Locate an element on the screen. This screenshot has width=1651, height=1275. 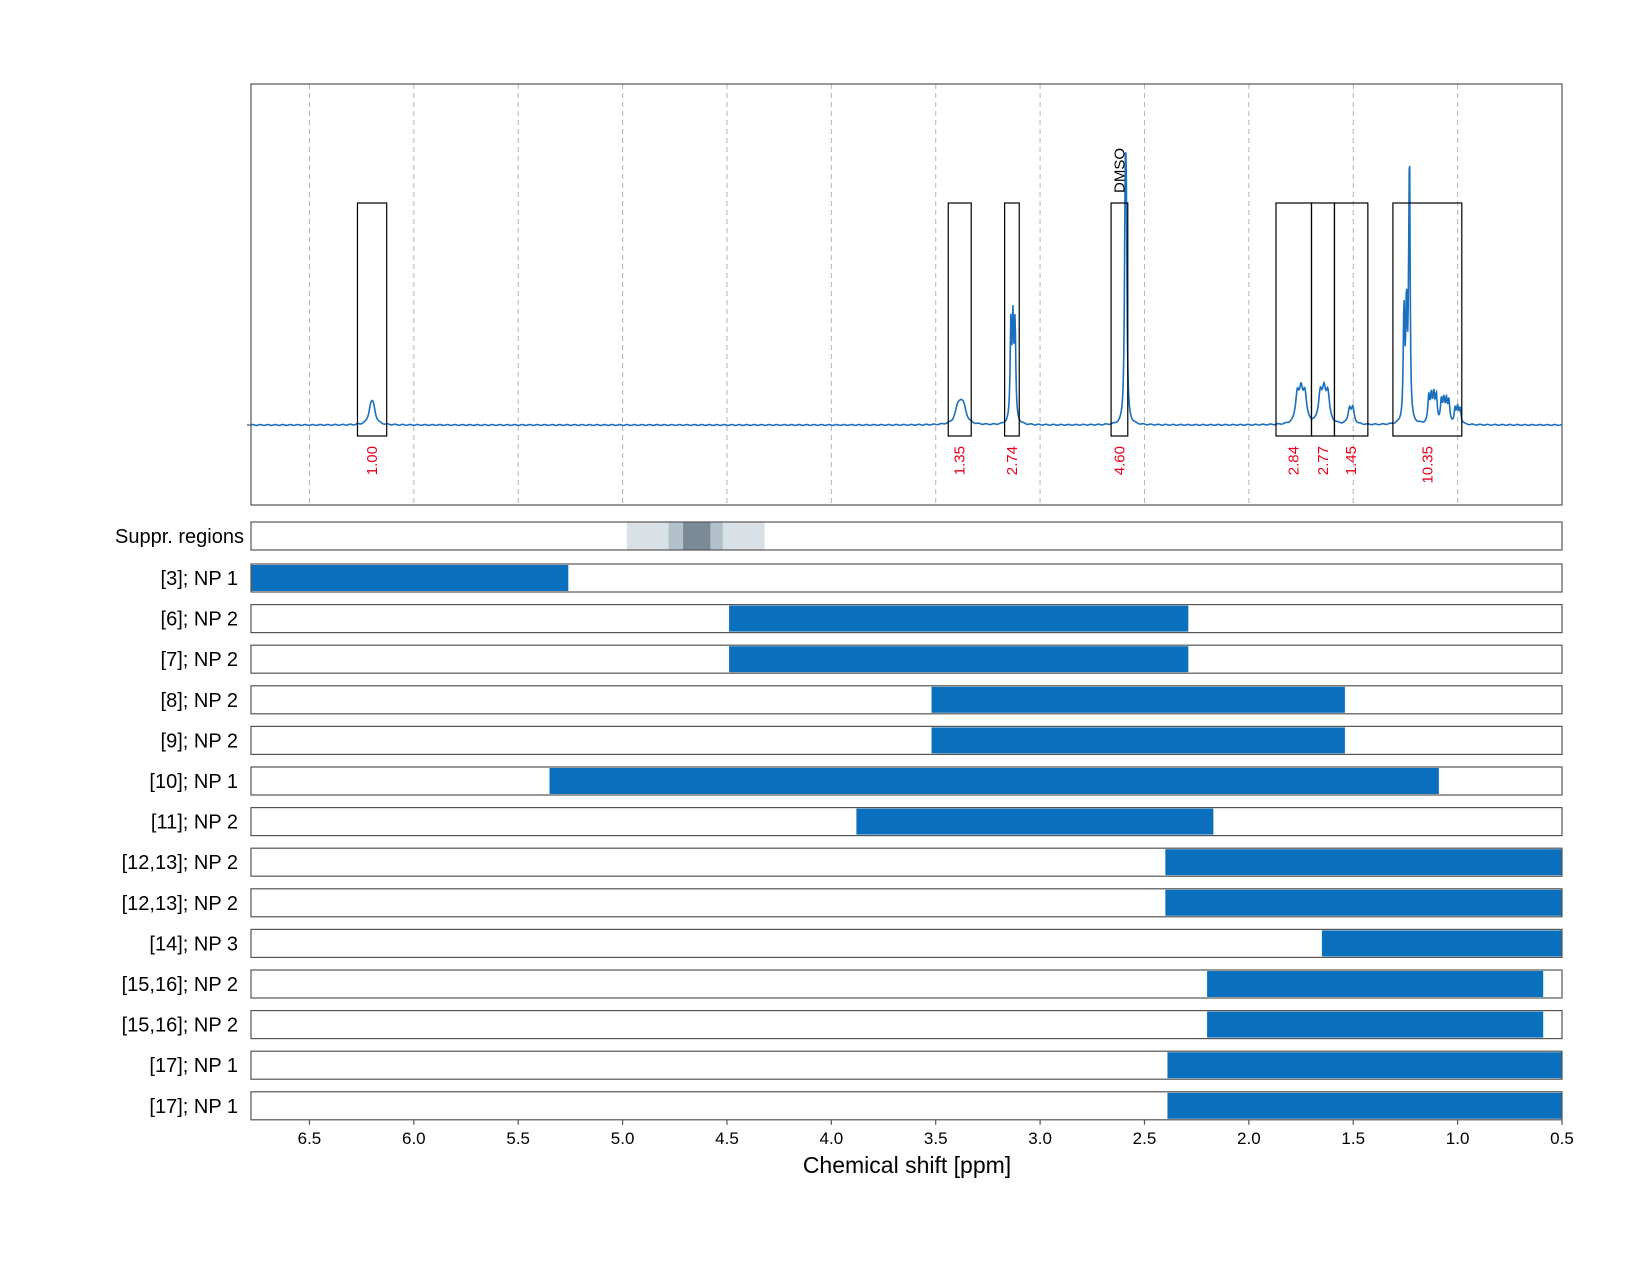
integral-value: 10.35 is located at coordinates (1427, 465).